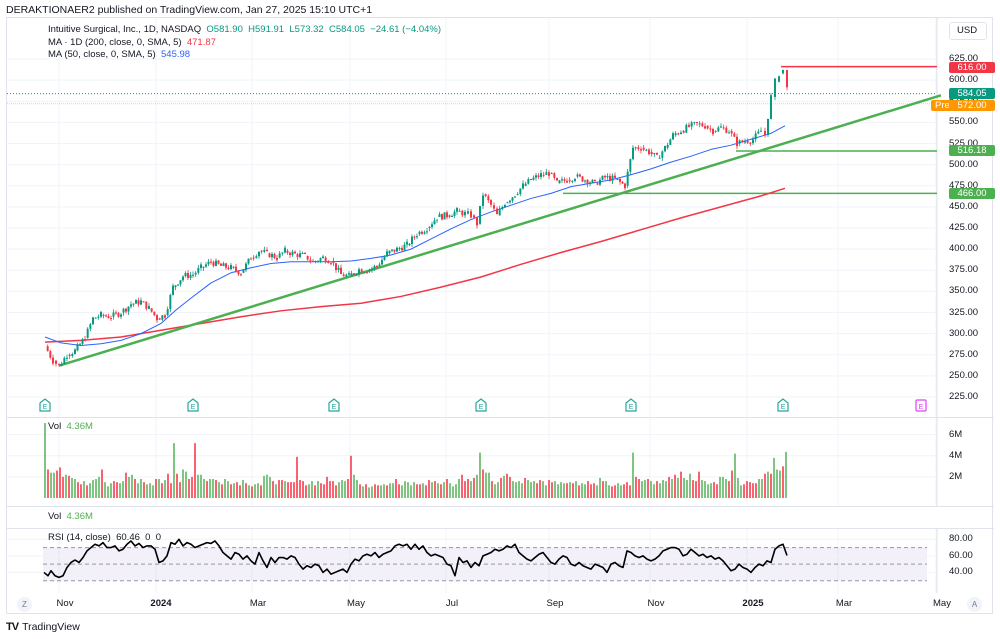 This screenshot has width=1000, height=639. Describe the element at coordinates (956, 455) in the screenshot. I see `volume-tick-label: 4M` at that location.